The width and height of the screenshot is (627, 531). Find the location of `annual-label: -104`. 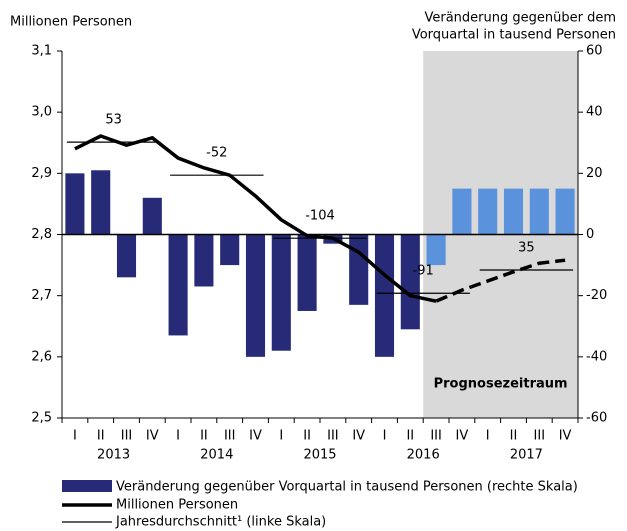

annual-label: -104 is located at coordinates (320, 216).